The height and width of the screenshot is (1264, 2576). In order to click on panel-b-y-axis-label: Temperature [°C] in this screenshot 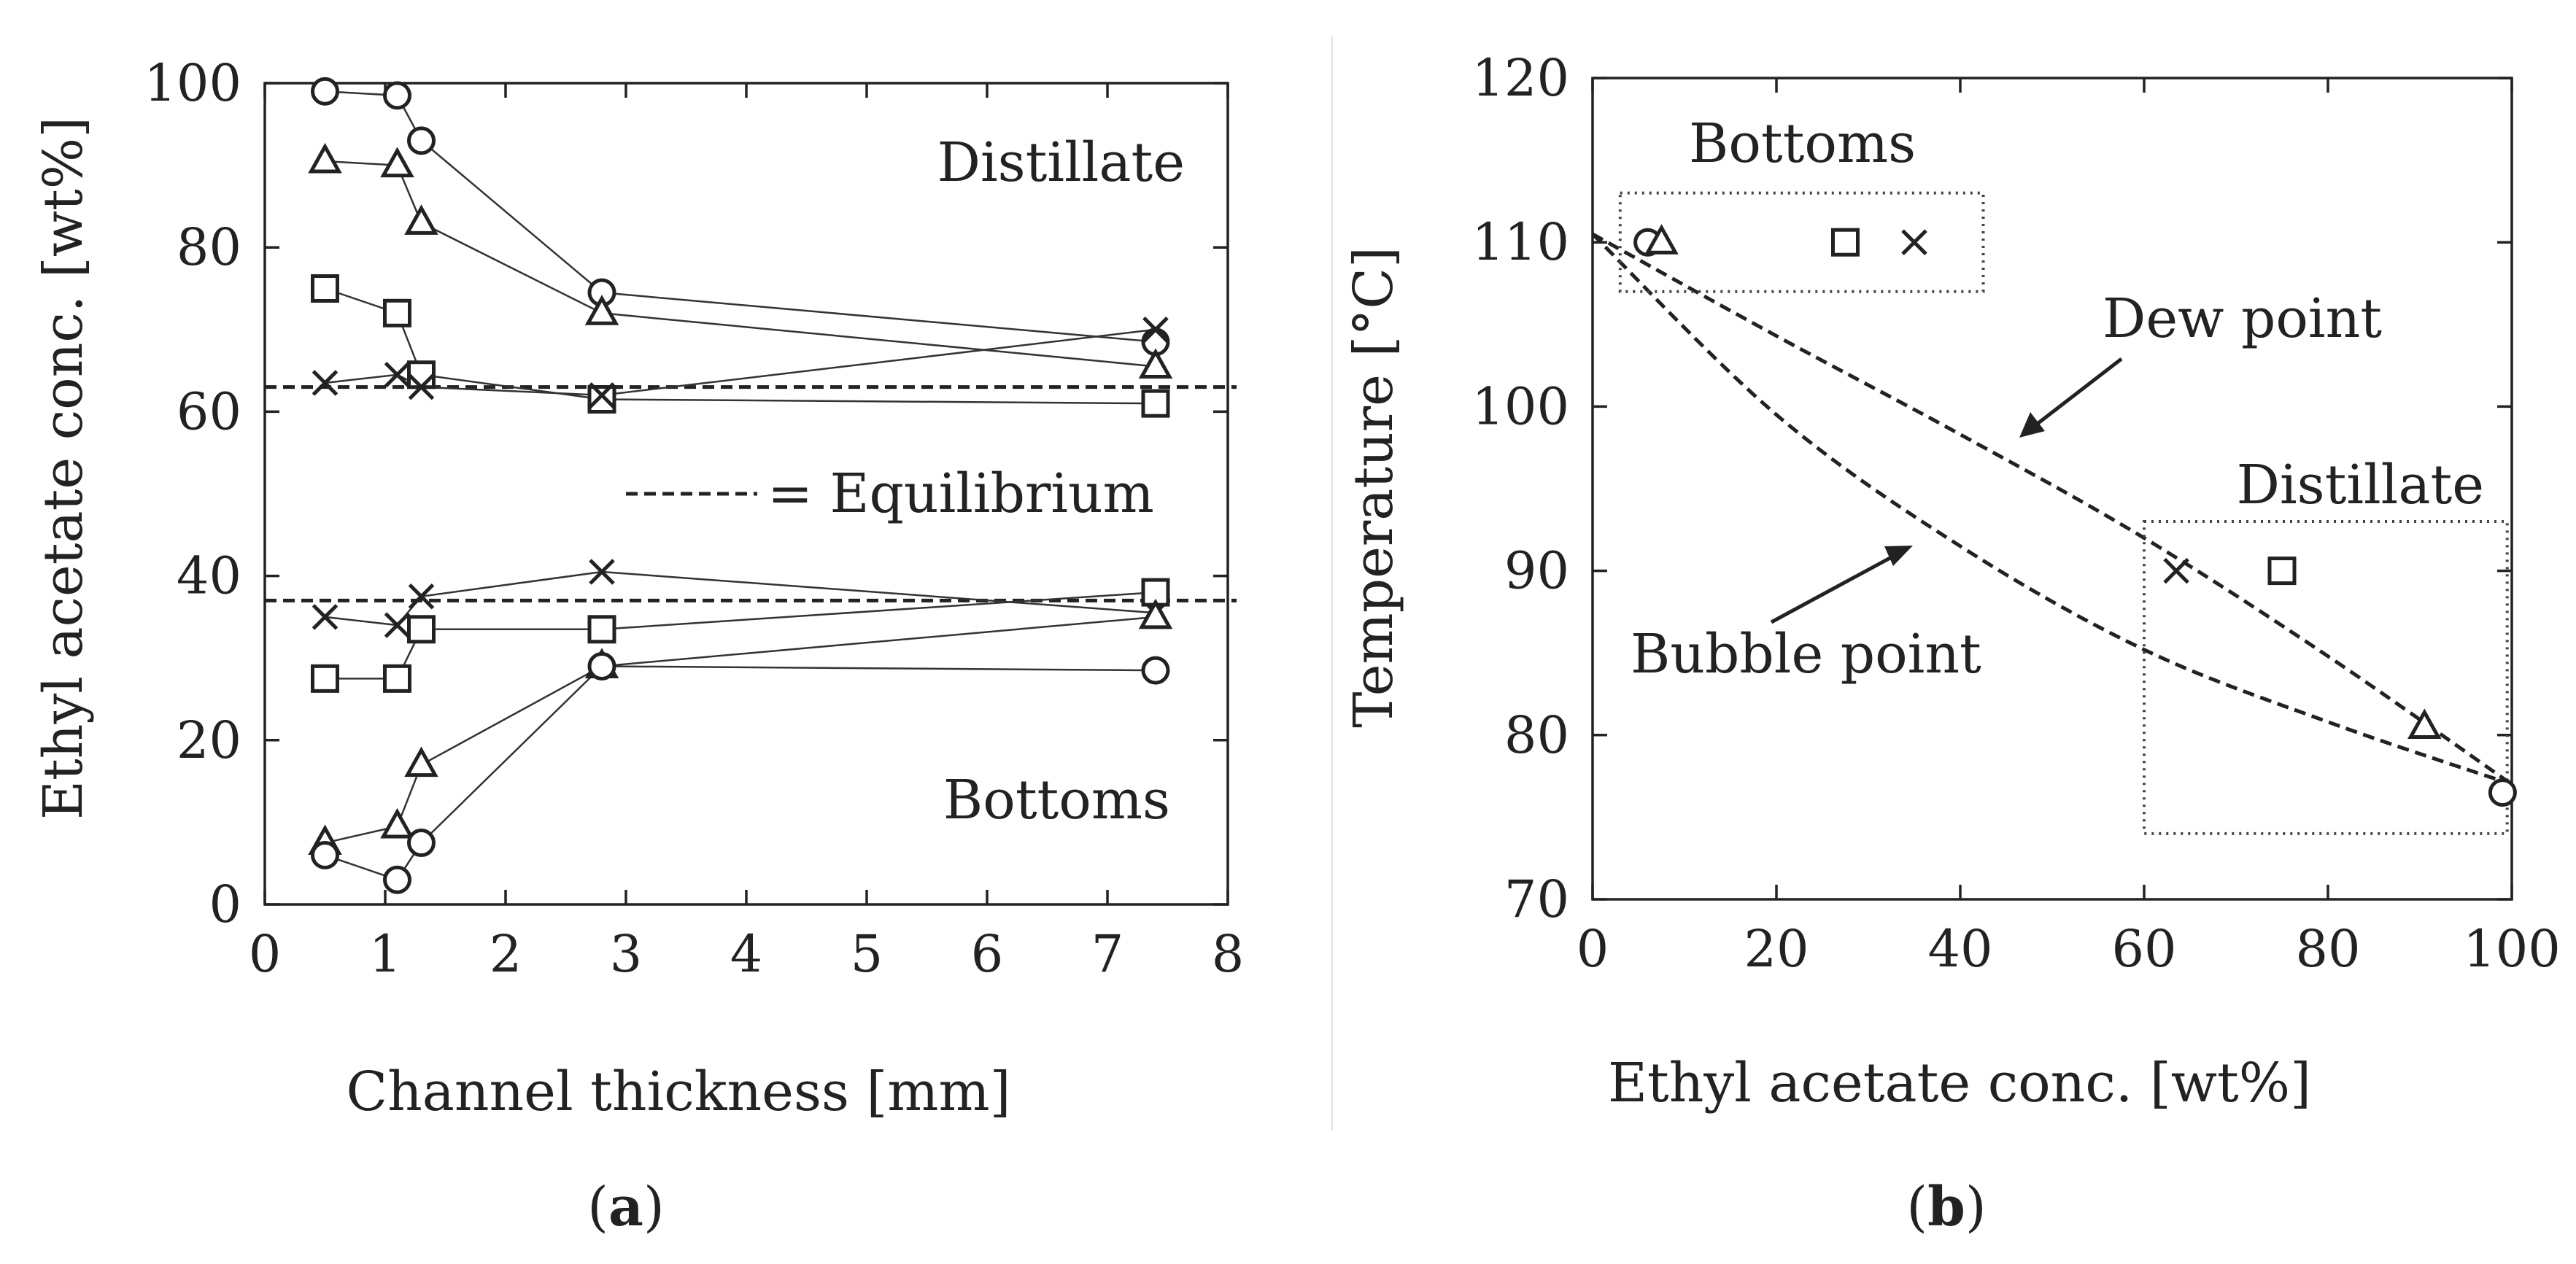, I will do `click(1373, 487)`.